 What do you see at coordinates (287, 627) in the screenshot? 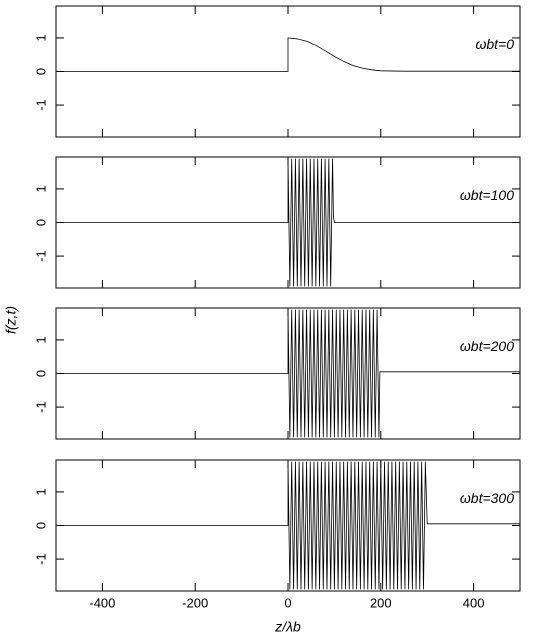
I see `x-axis-label: z/λb` at bounding box center [287, 627].